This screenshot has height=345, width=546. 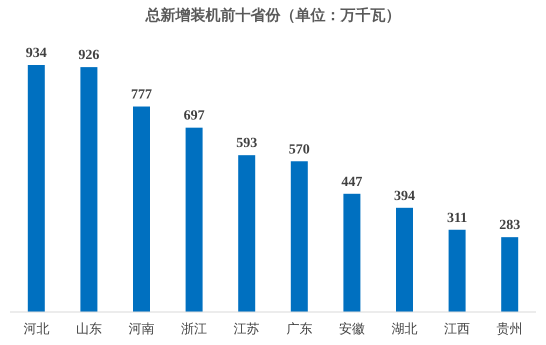 I want to click on data-label: 926, so click(x=89, y=56).